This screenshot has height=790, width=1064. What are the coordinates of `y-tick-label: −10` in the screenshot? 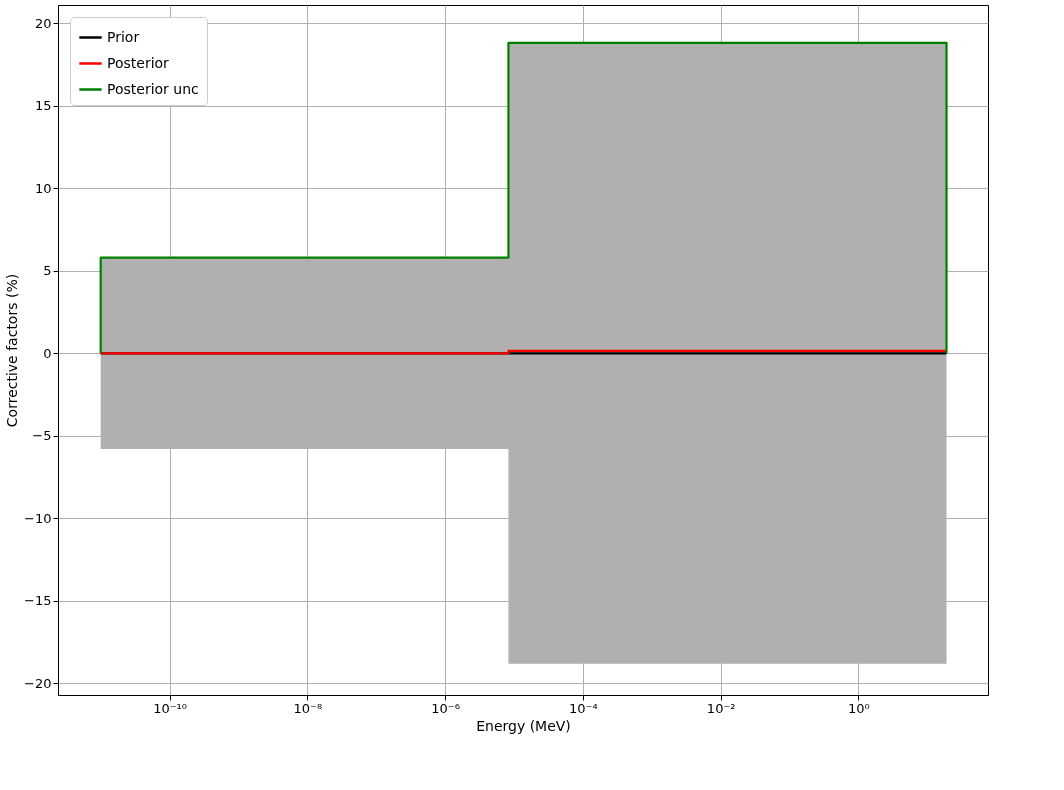 It's located at (38, 518).